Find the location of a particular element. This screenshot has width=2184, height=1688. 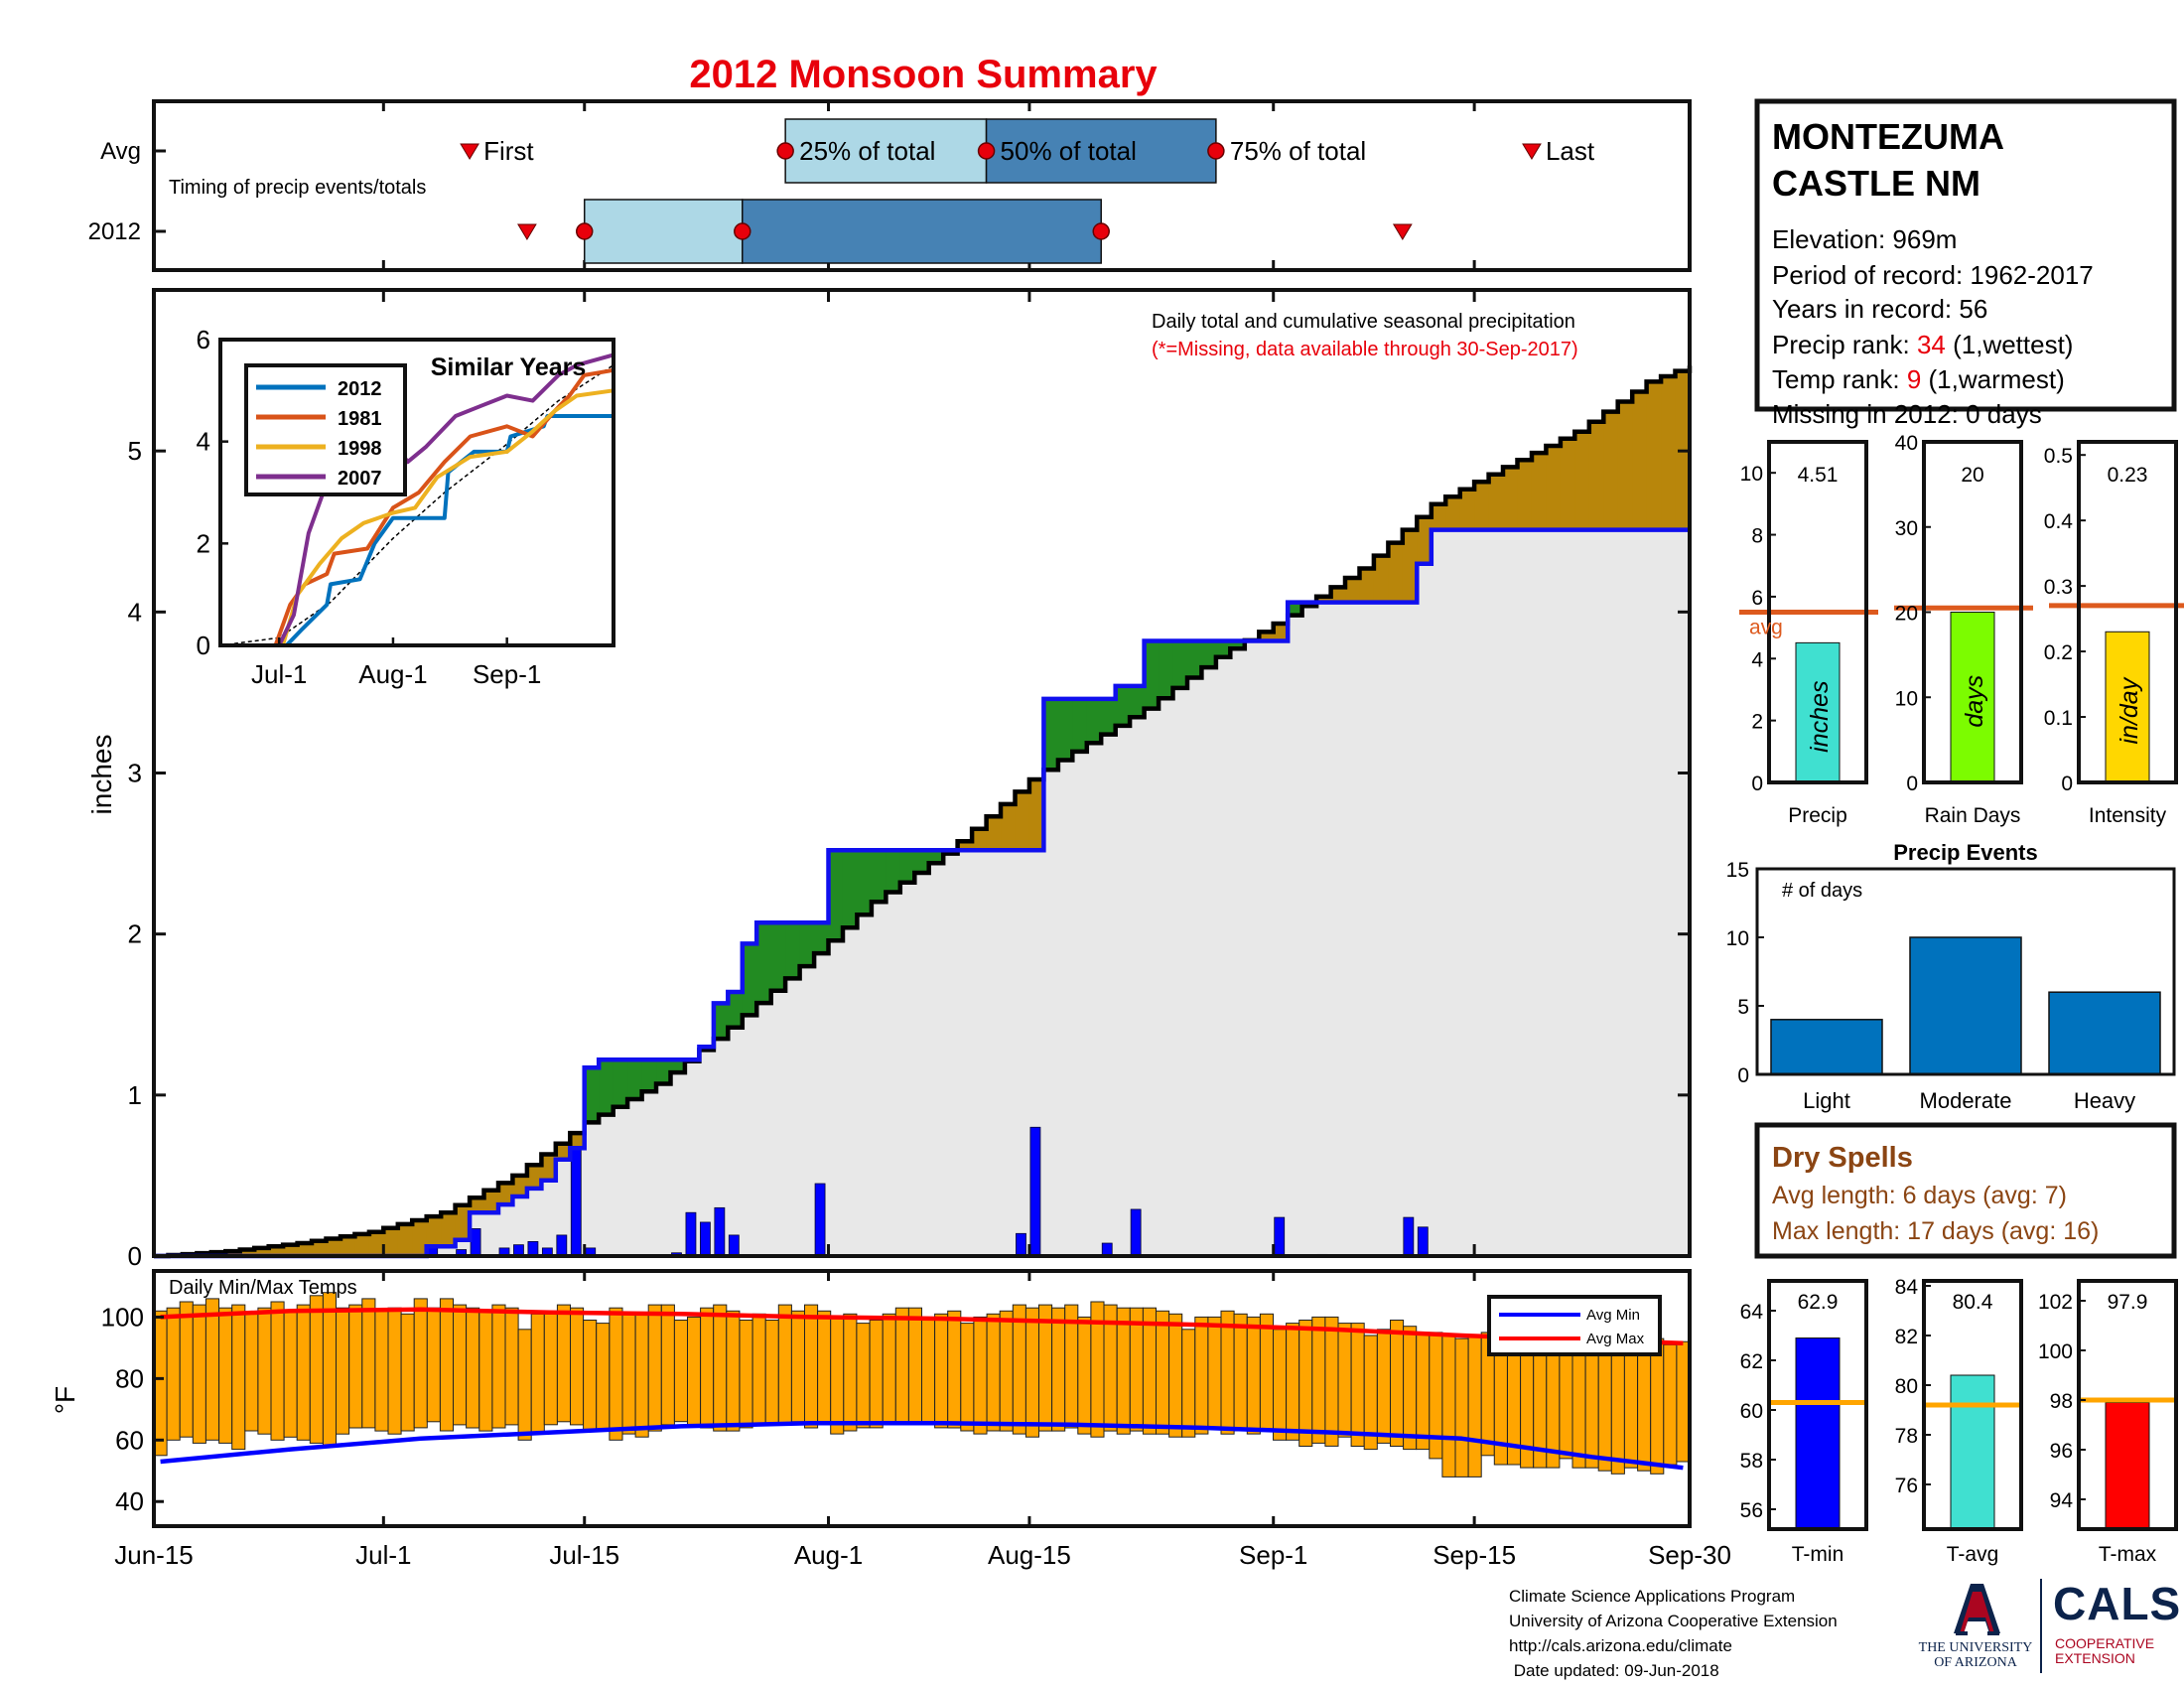

precip-event-bar-Moderate is located at coordinates (1965, 1005).